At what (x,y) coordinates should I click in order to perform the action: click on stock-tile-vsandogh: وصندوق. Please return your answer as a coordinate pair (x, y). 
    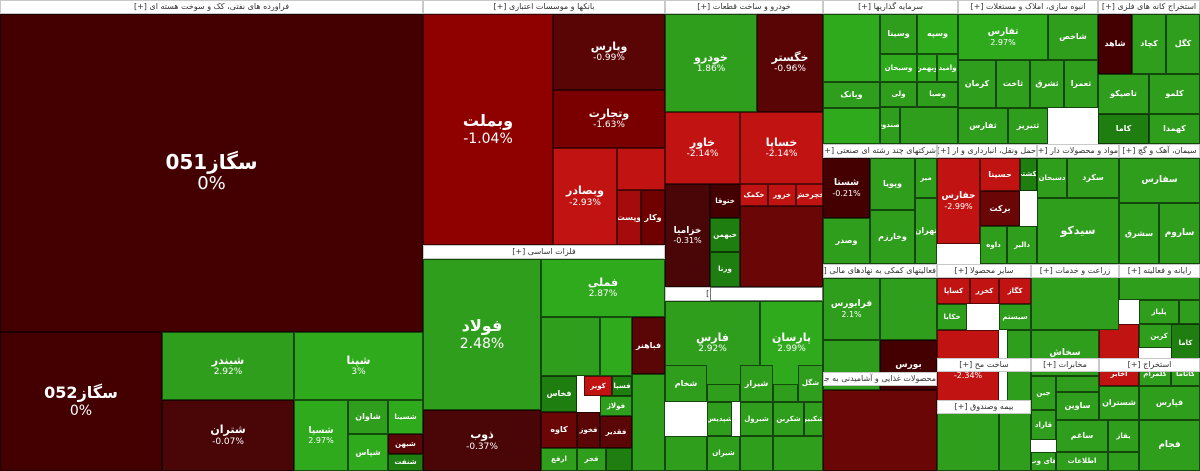
    Looking at the image, I should click on (890, 125).